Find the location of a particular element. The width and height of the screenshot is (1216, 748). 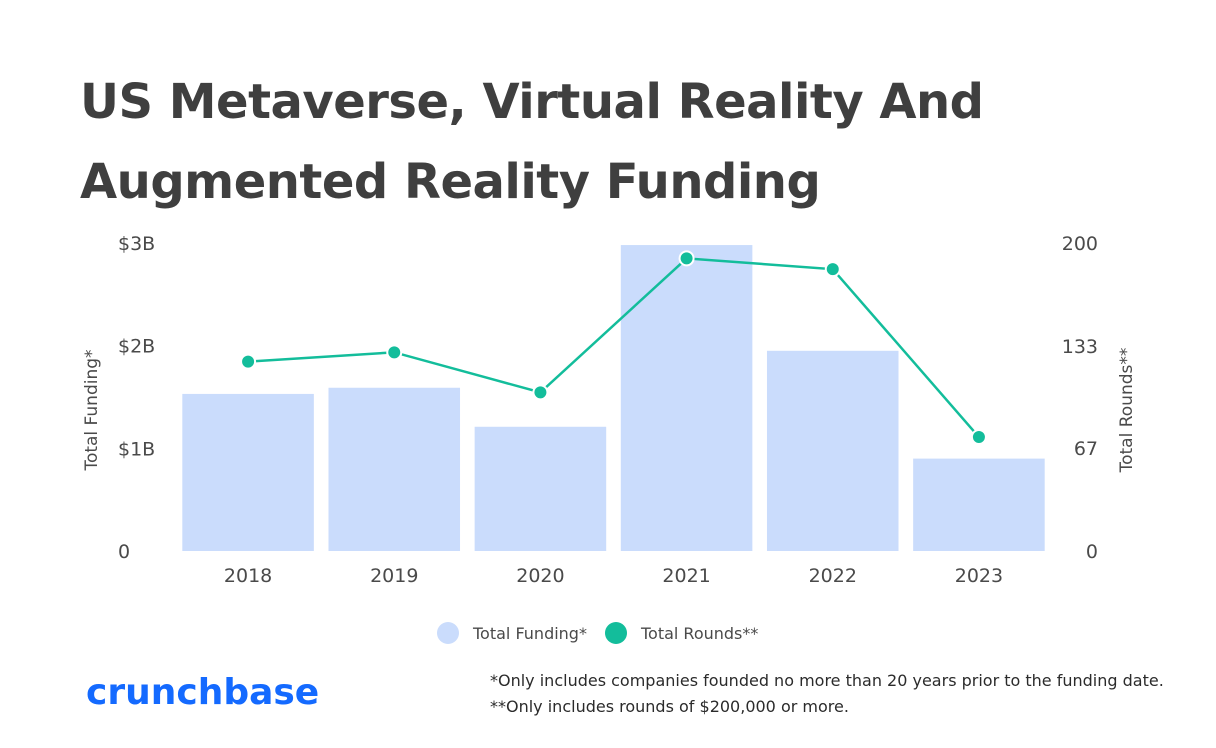

left-axis-ticks: 0 $1B $2B $3B is located at coordinates (136, 398).